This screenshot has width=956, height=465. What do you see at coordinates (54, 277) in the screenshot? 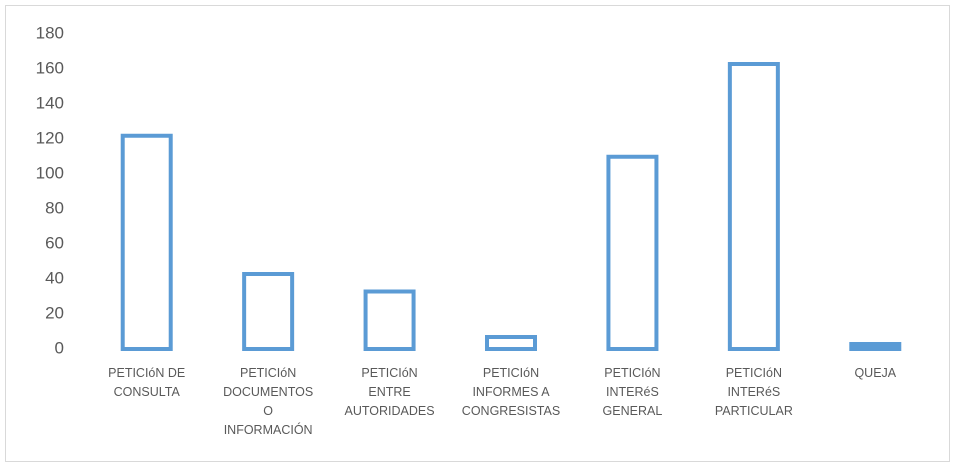
I see `y-tick-label: 40` at bounding box center [54, 277].